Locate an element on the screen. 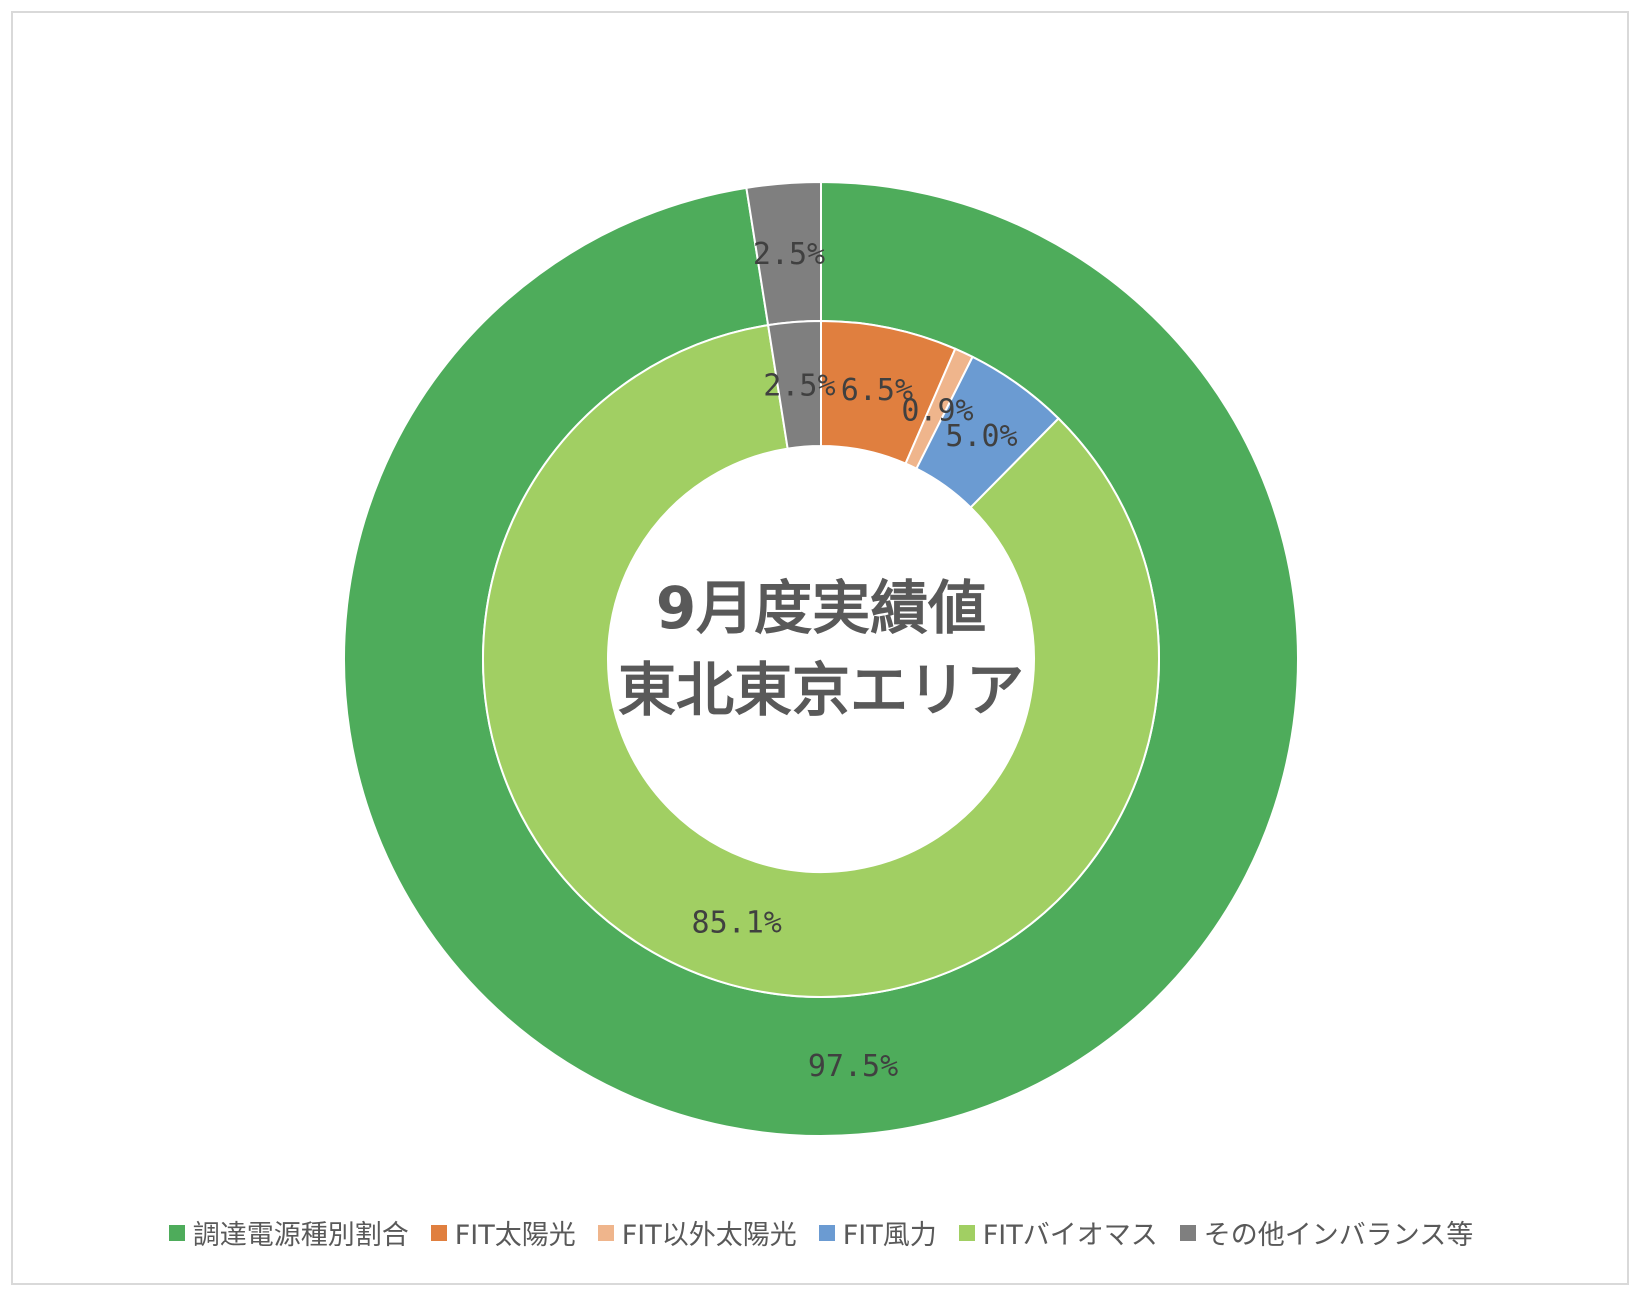 This screenshot has height=1298, width=1642. legend-label-0: 調達電源種別割合 is located at coordinates (300, 1235).